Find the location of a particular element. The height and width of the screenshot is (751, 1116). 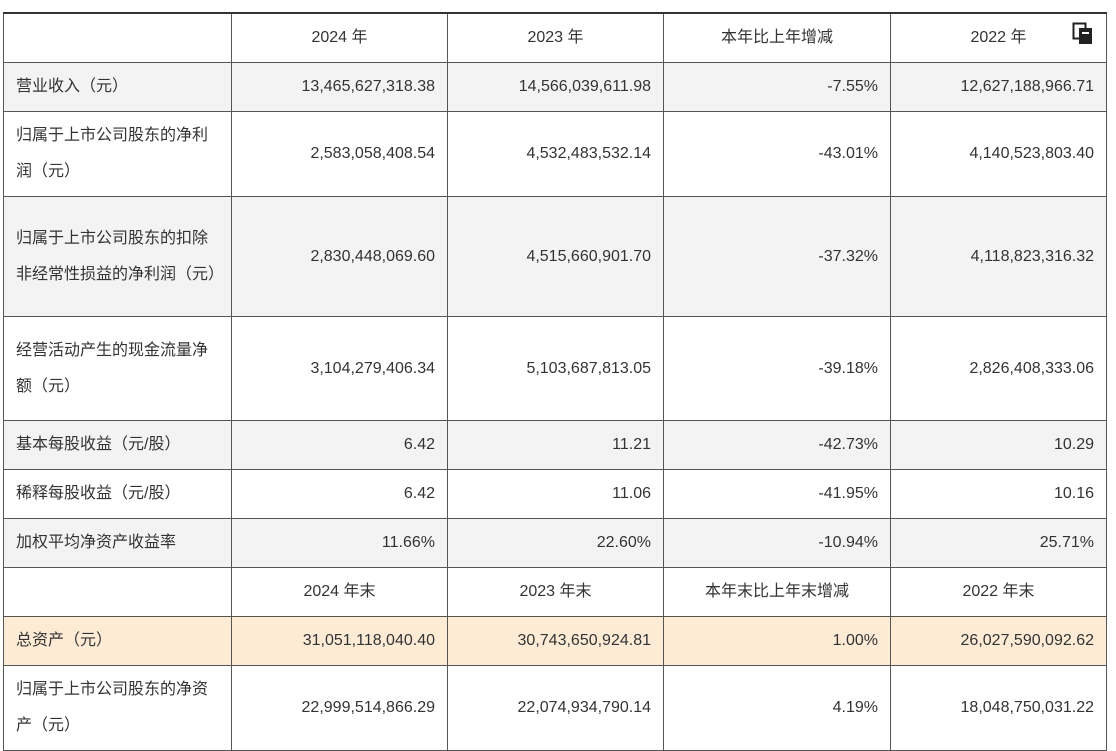

header2-cell-2023: 2023 年末 is located at coordinates (555, 592).